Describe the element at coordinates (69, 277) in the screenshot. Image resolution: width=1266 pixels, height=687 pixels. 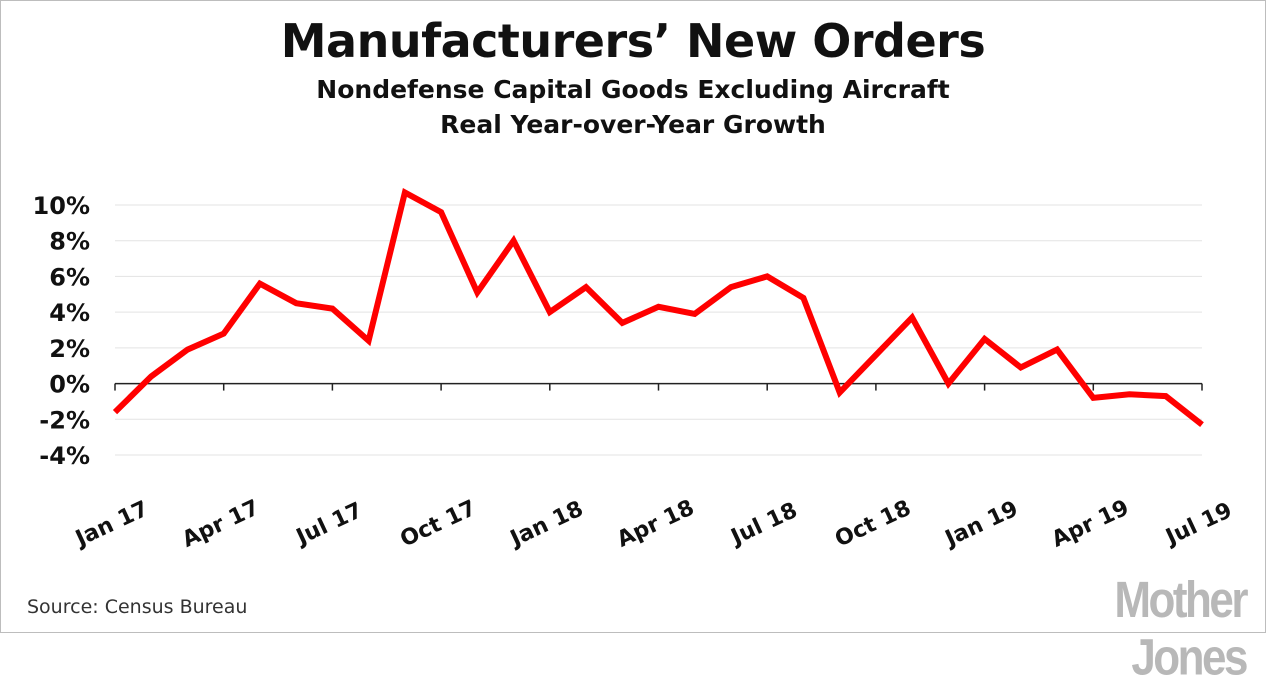
I see `y-tick-label: 6%` at that location.